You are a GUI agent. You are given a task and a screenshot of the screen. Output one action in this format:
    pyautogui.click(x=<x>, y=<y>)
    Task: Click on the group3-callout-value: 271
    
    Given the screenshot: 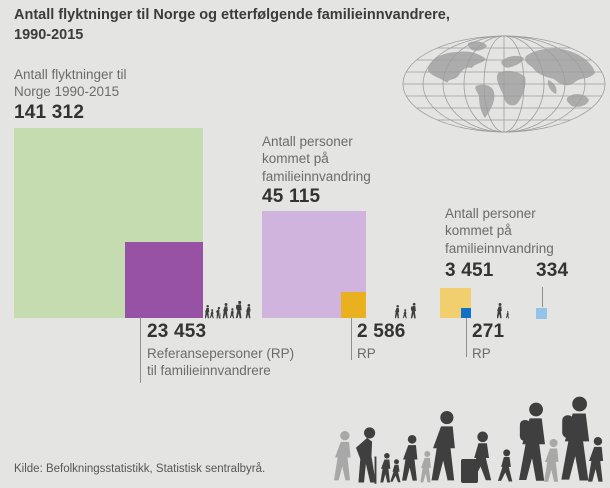 What is the action you would take?
    pyautogui.click(x=488, y=331)
    